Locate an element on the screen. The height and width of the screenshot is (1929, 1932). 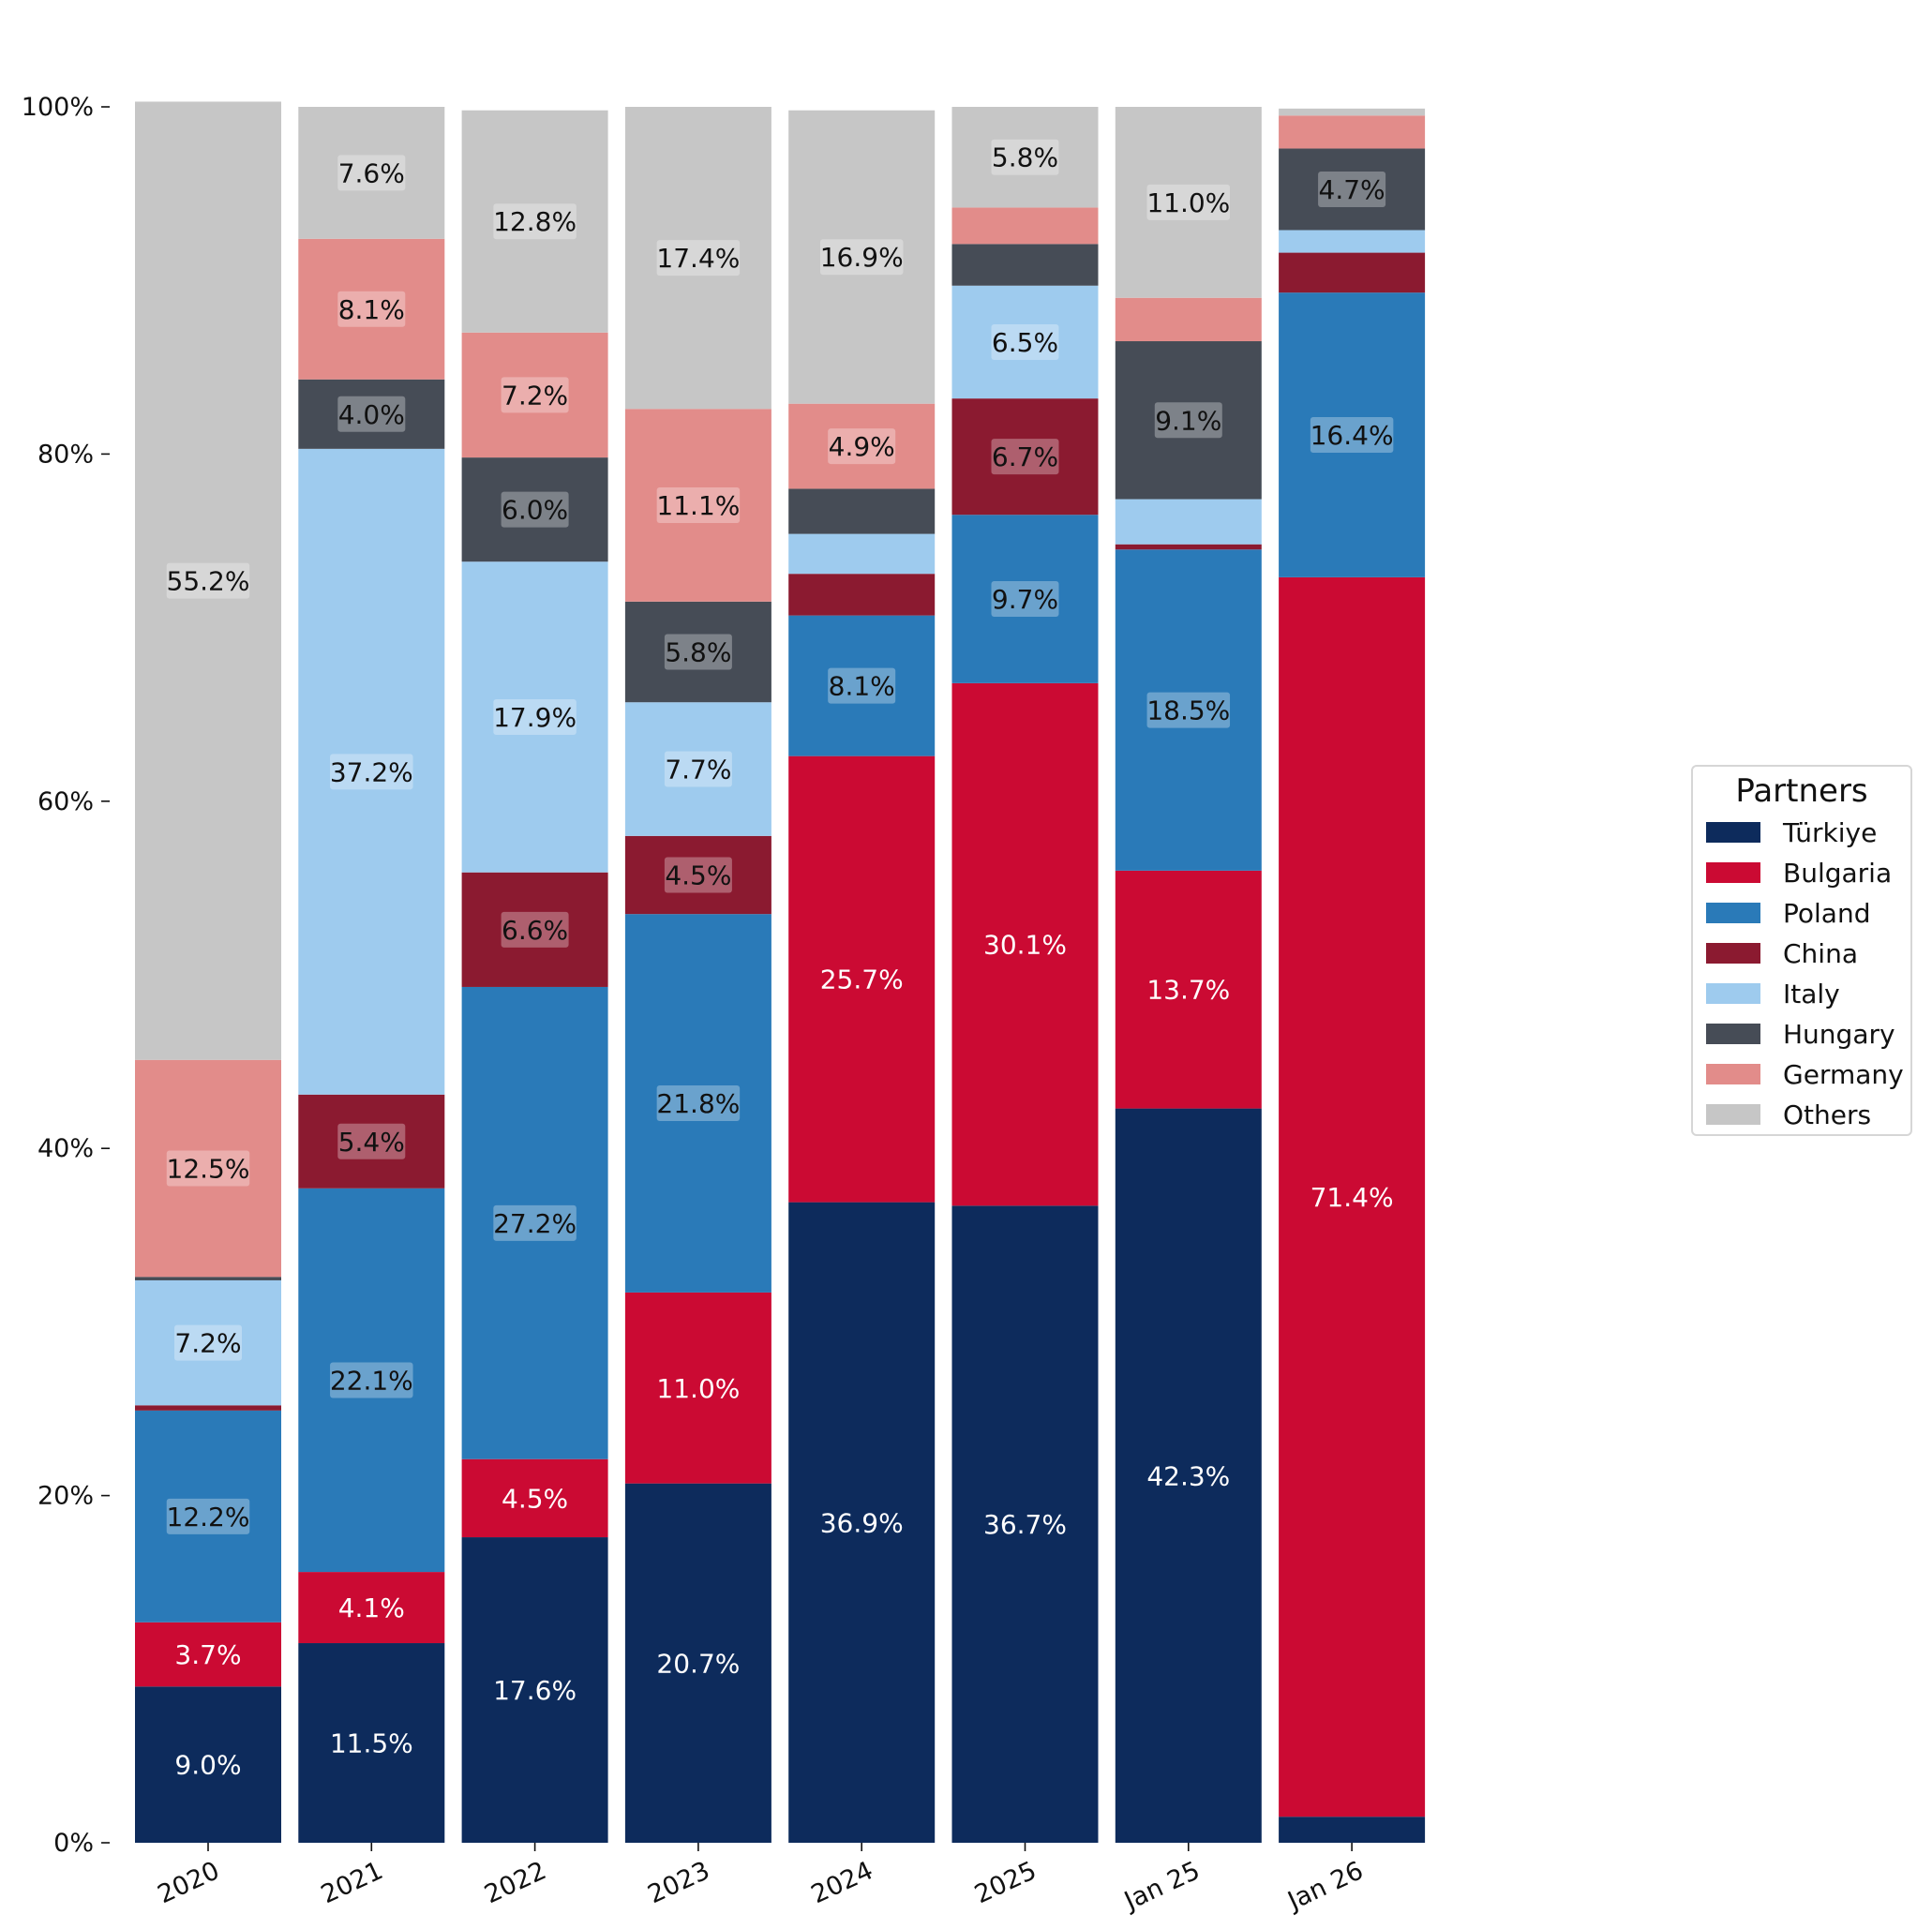
bar-value-label: 22.1% is located at coordinates (371, 1380).